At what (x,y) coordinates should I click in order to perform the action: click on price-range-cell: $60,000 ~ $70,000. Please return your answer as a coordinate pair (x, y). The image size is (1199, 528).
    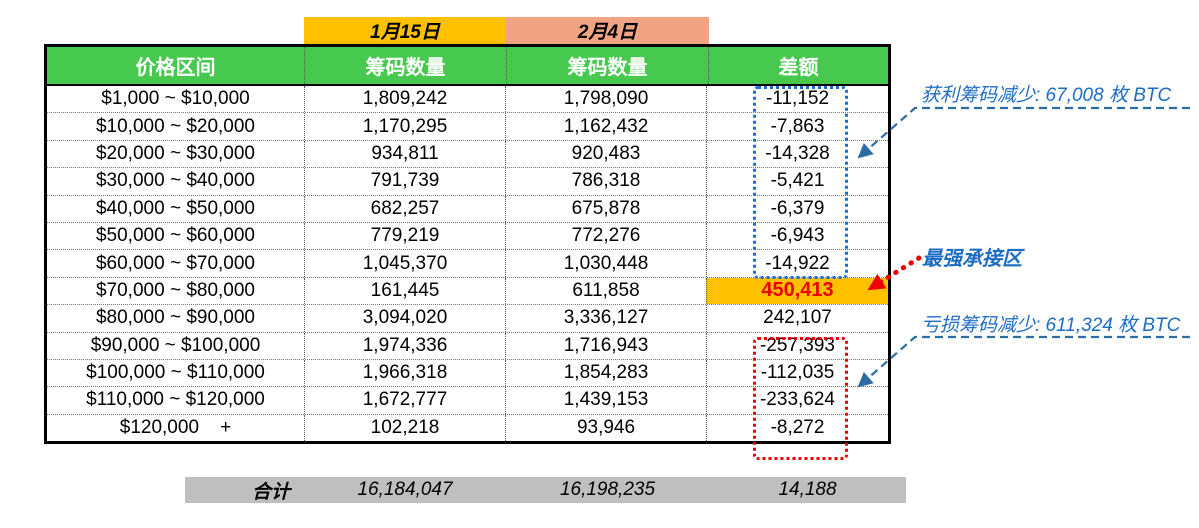
    Looking at the image, I should click on (175, 263).